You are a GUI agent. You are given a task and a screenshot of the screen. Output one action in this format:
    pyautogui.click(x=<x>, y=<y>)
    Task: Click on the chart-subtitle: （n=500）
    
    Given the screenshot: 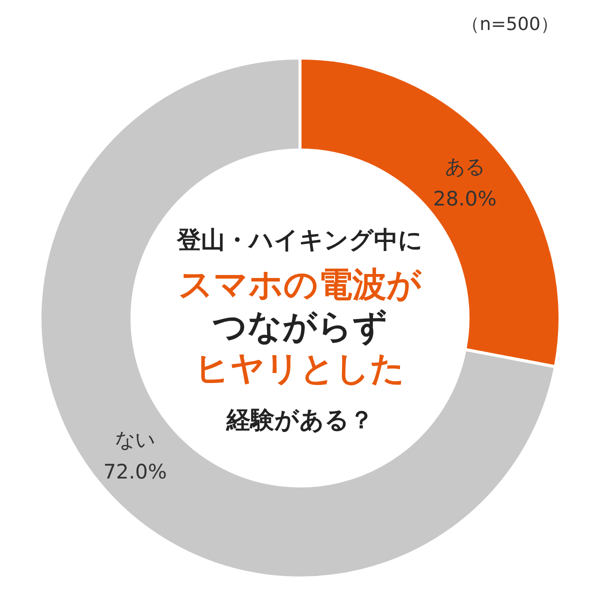 What is the action you would take?
    pyautogui.click(x=510, y=24)
    